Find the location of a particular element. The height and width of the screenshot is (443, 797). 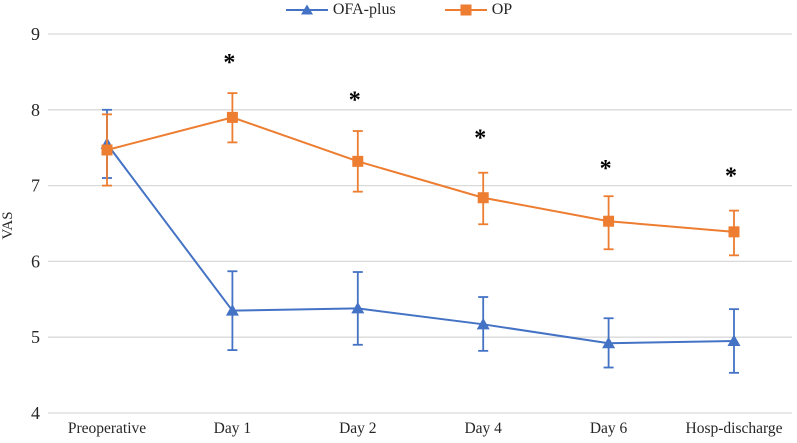

legend-label-op: OP is located at coordinates (502, 9).